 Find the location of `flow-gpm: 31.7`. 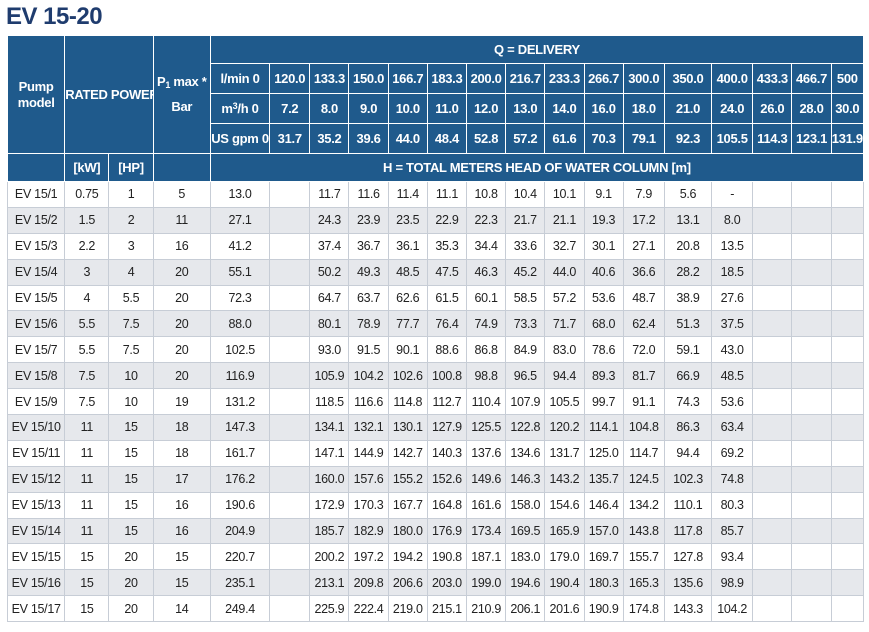

flow-gpm: 31.7 is located at coordinates (290, 138).